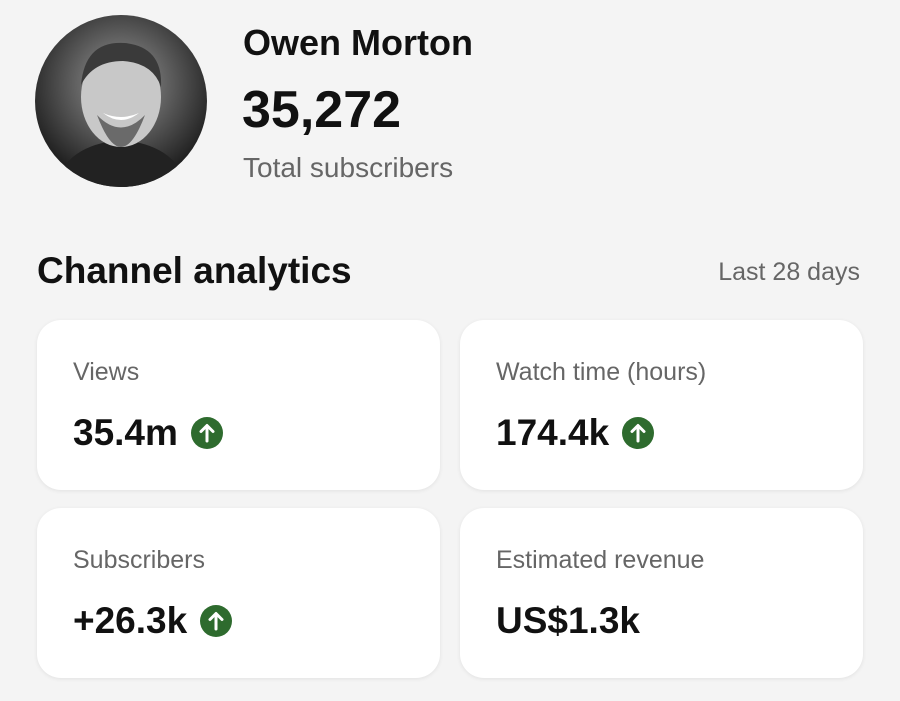  What do you see at coordinates (125, 432) in the screenshot?
I see `metric-value: 35.4m` at bounding box center [125, 432].